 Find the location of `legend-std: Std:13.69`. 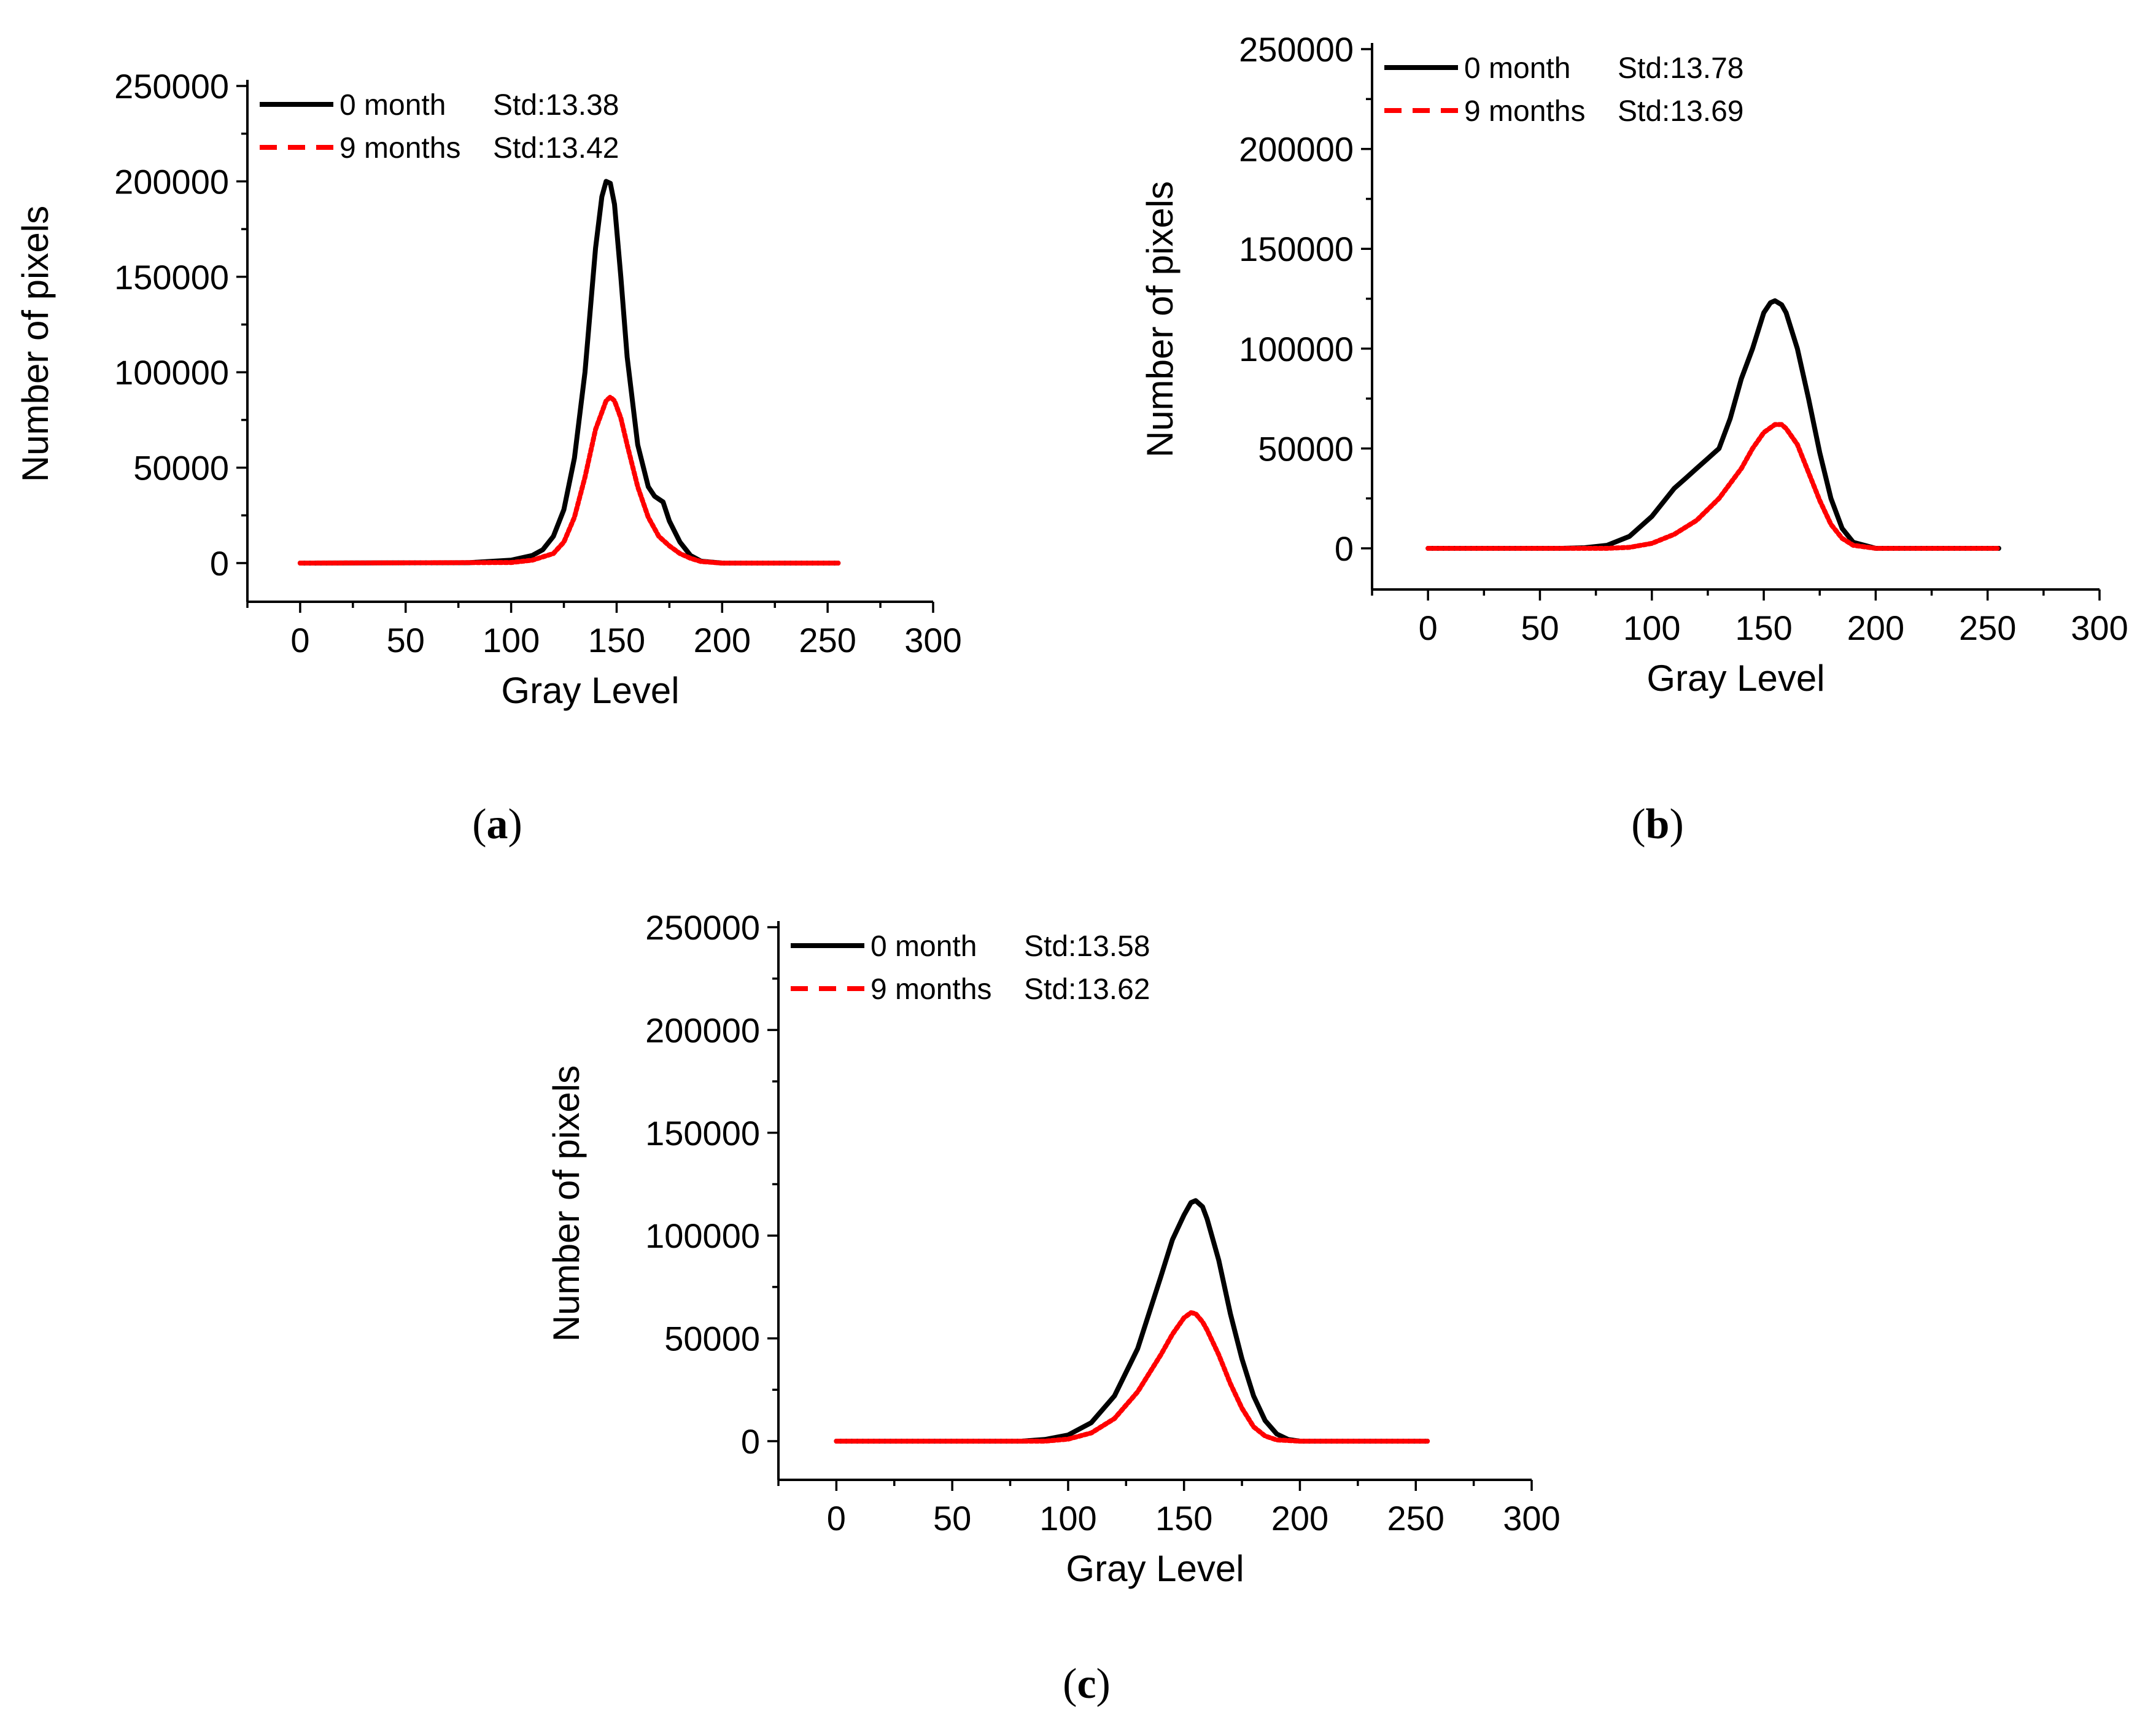

legend-std: Std:13.69 is located at coordinates (1681, 111).